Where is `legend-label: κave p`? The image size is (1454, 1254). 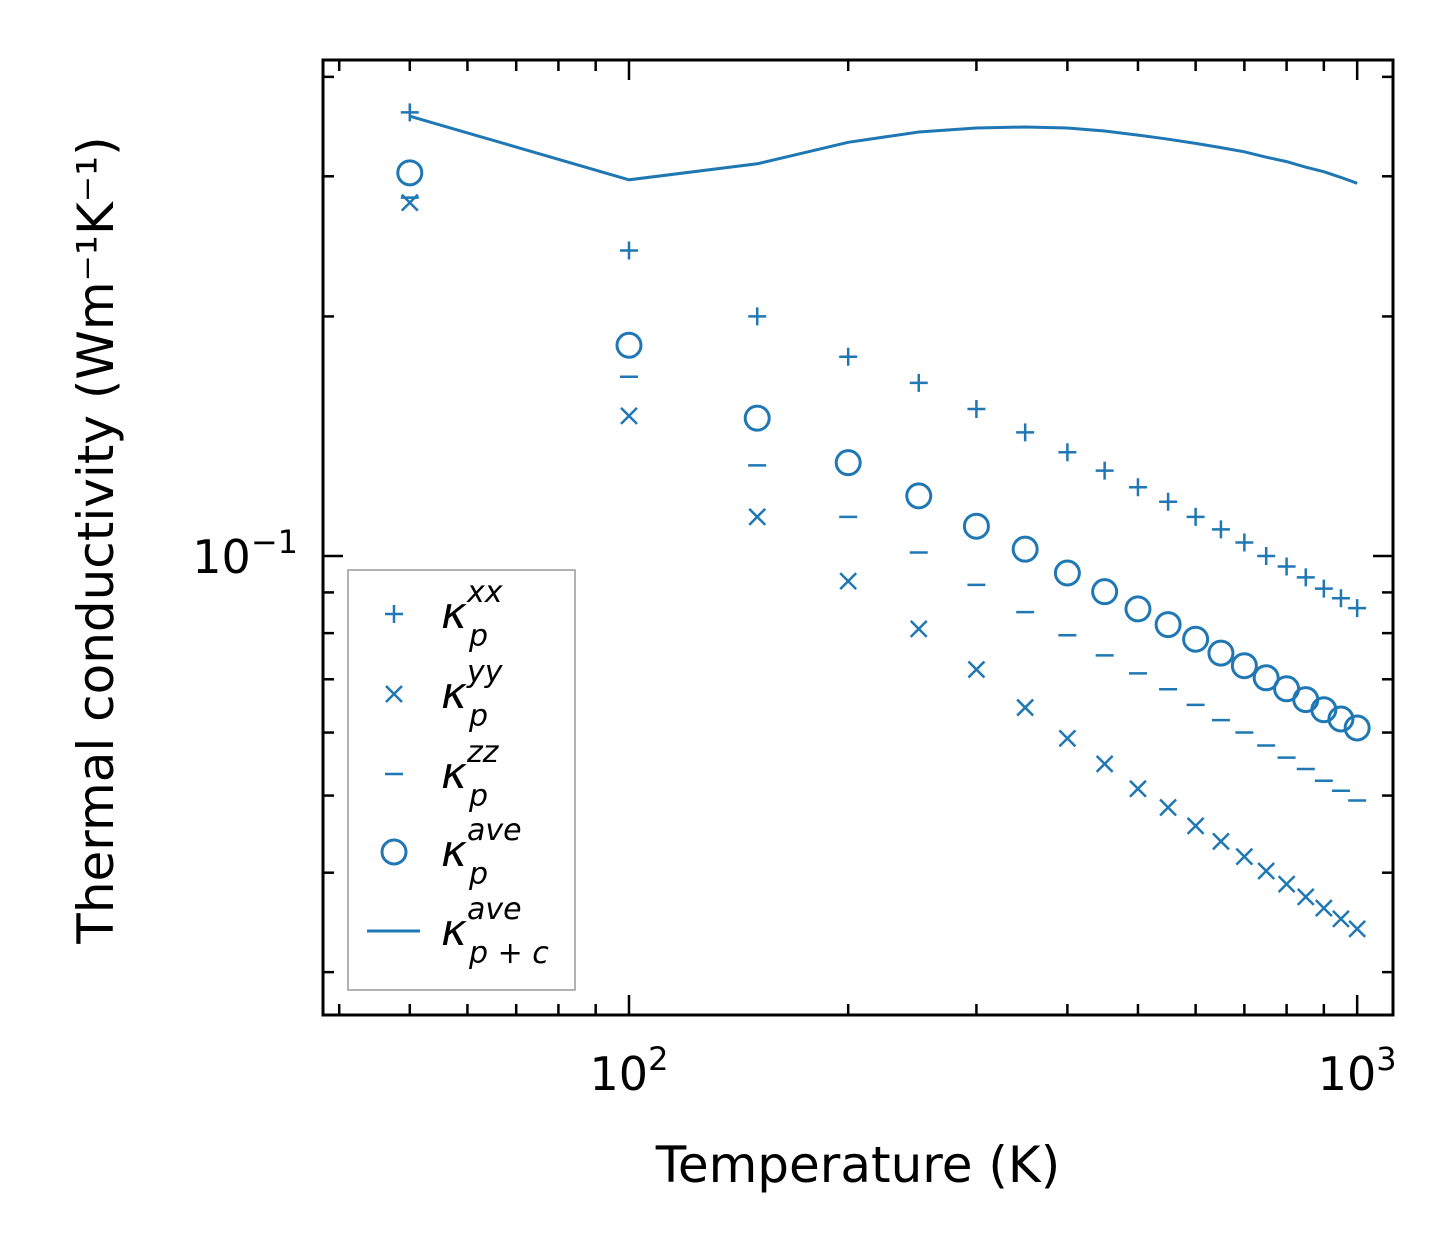 legend-label: κave p is located at coordinates (481, 852).